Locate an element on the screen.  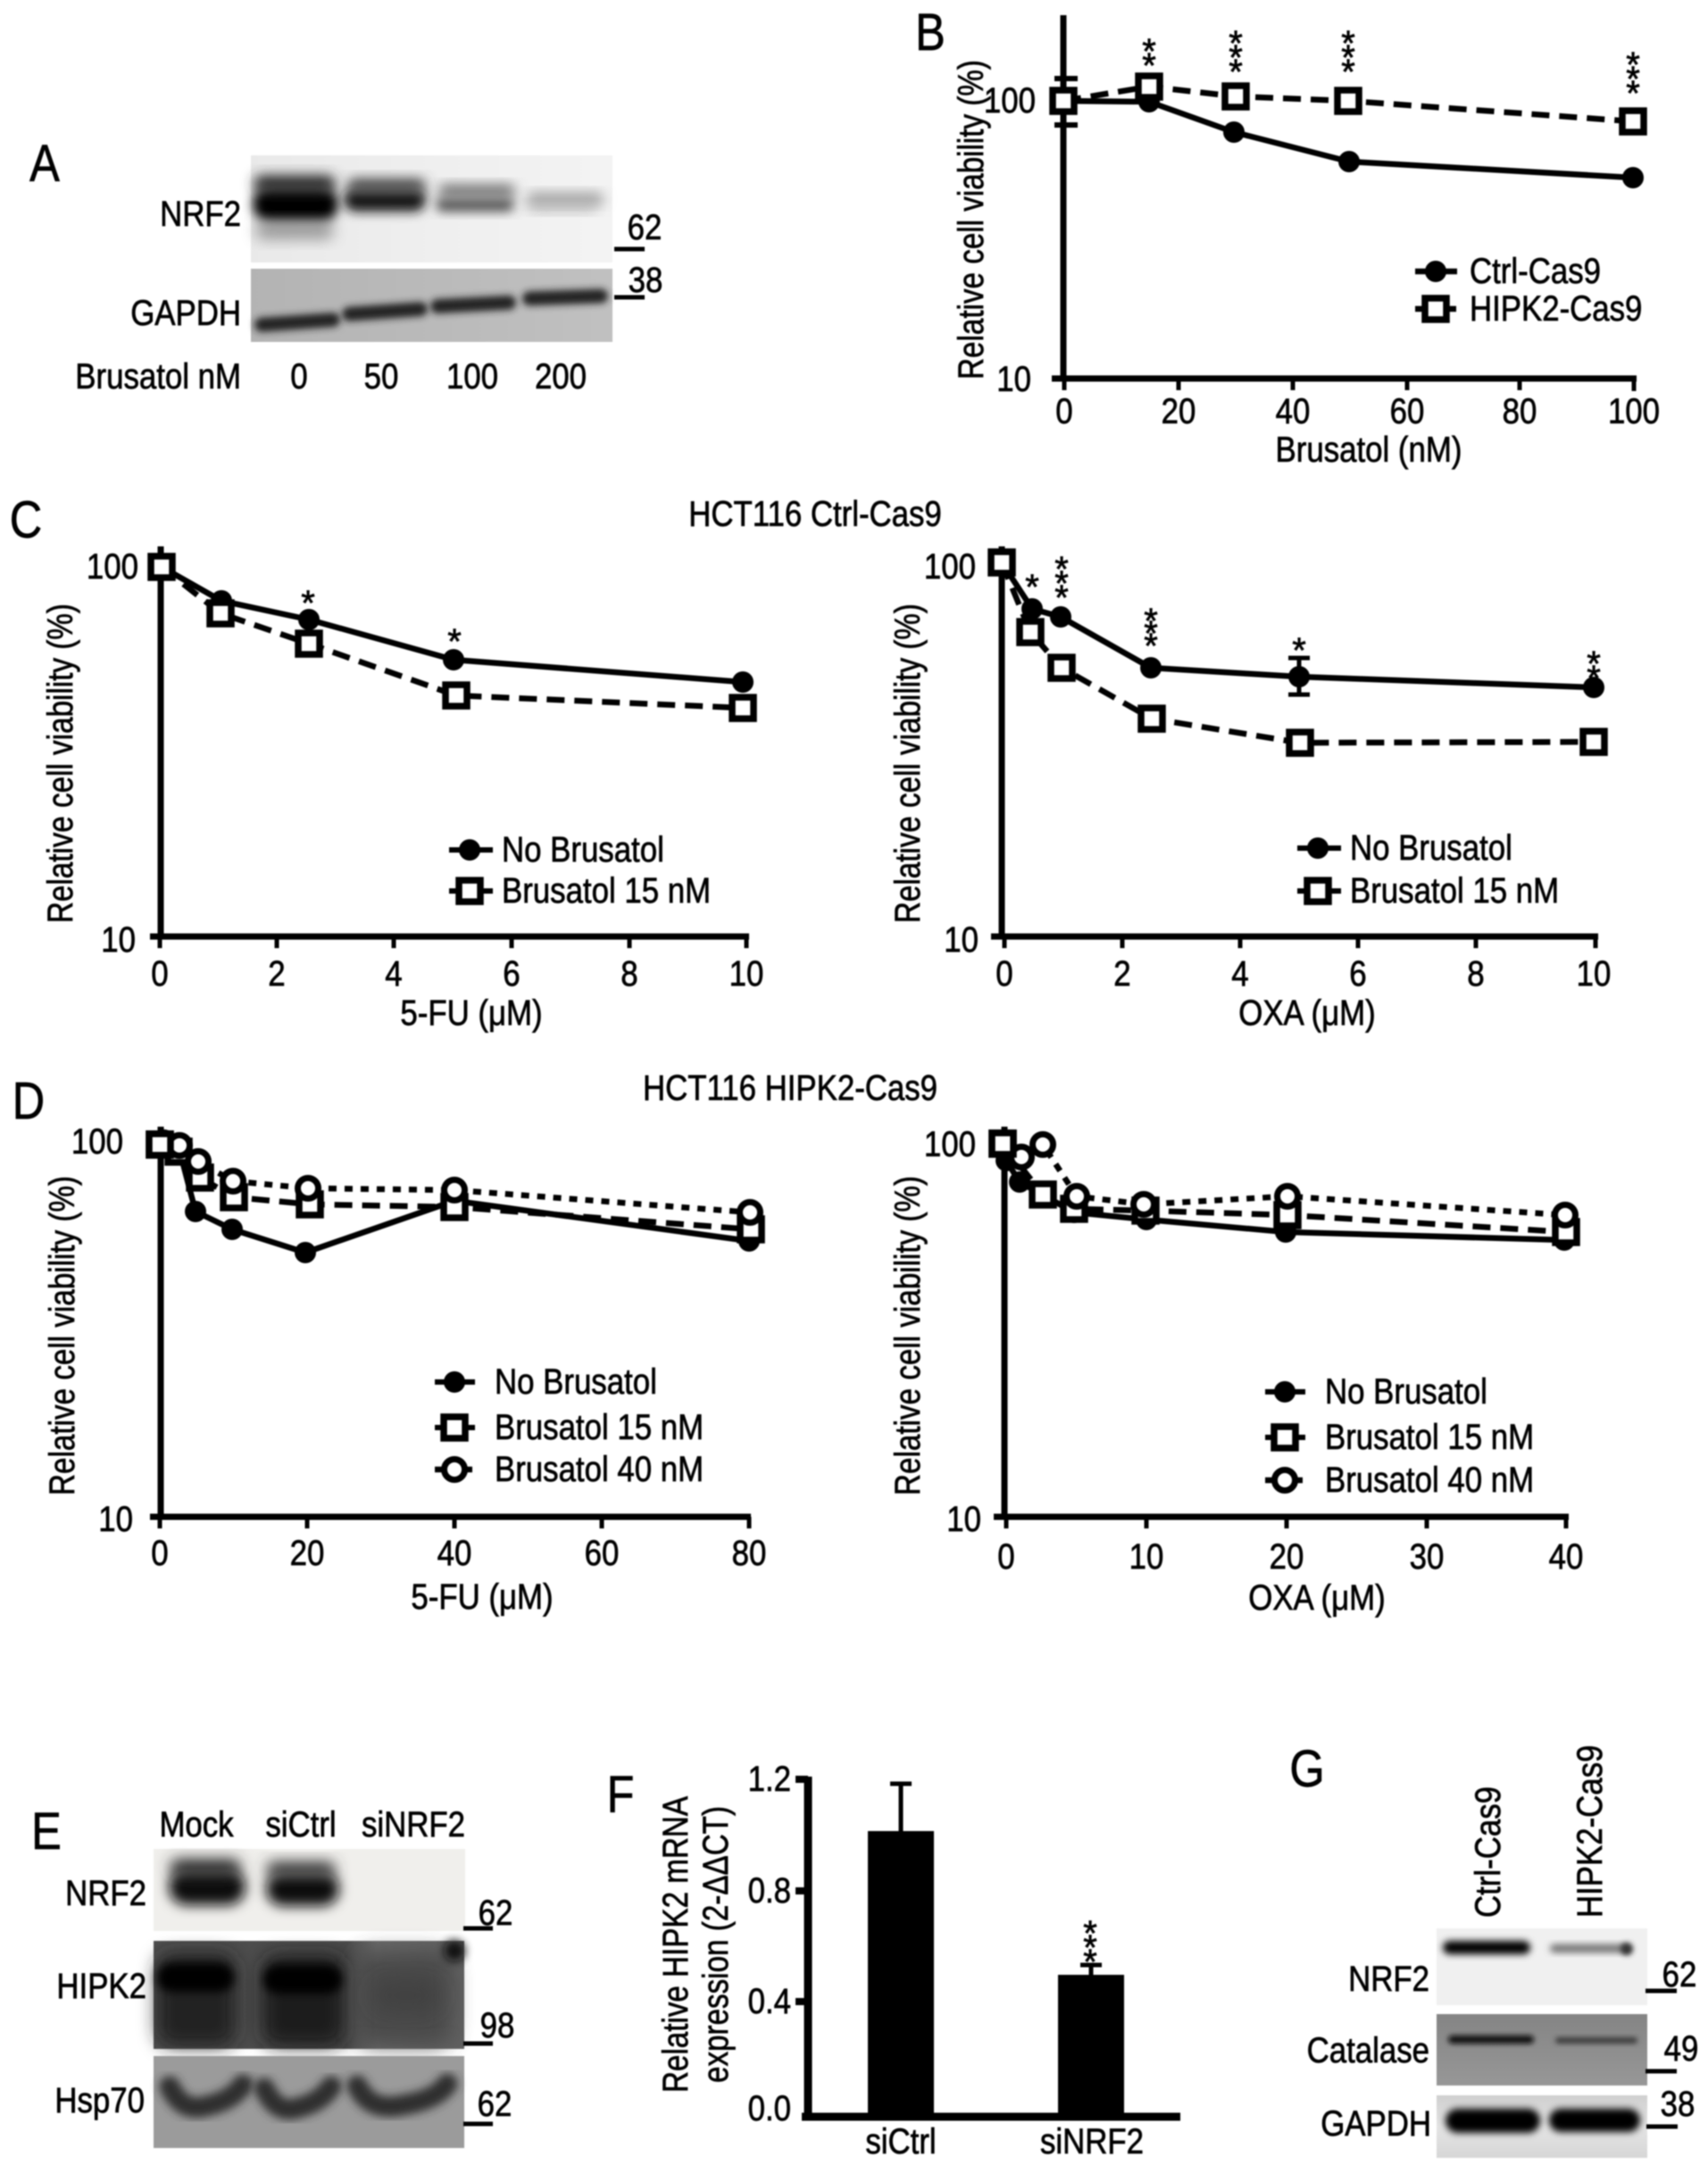
svg-text: 50 is located at coordinates (381, 376).